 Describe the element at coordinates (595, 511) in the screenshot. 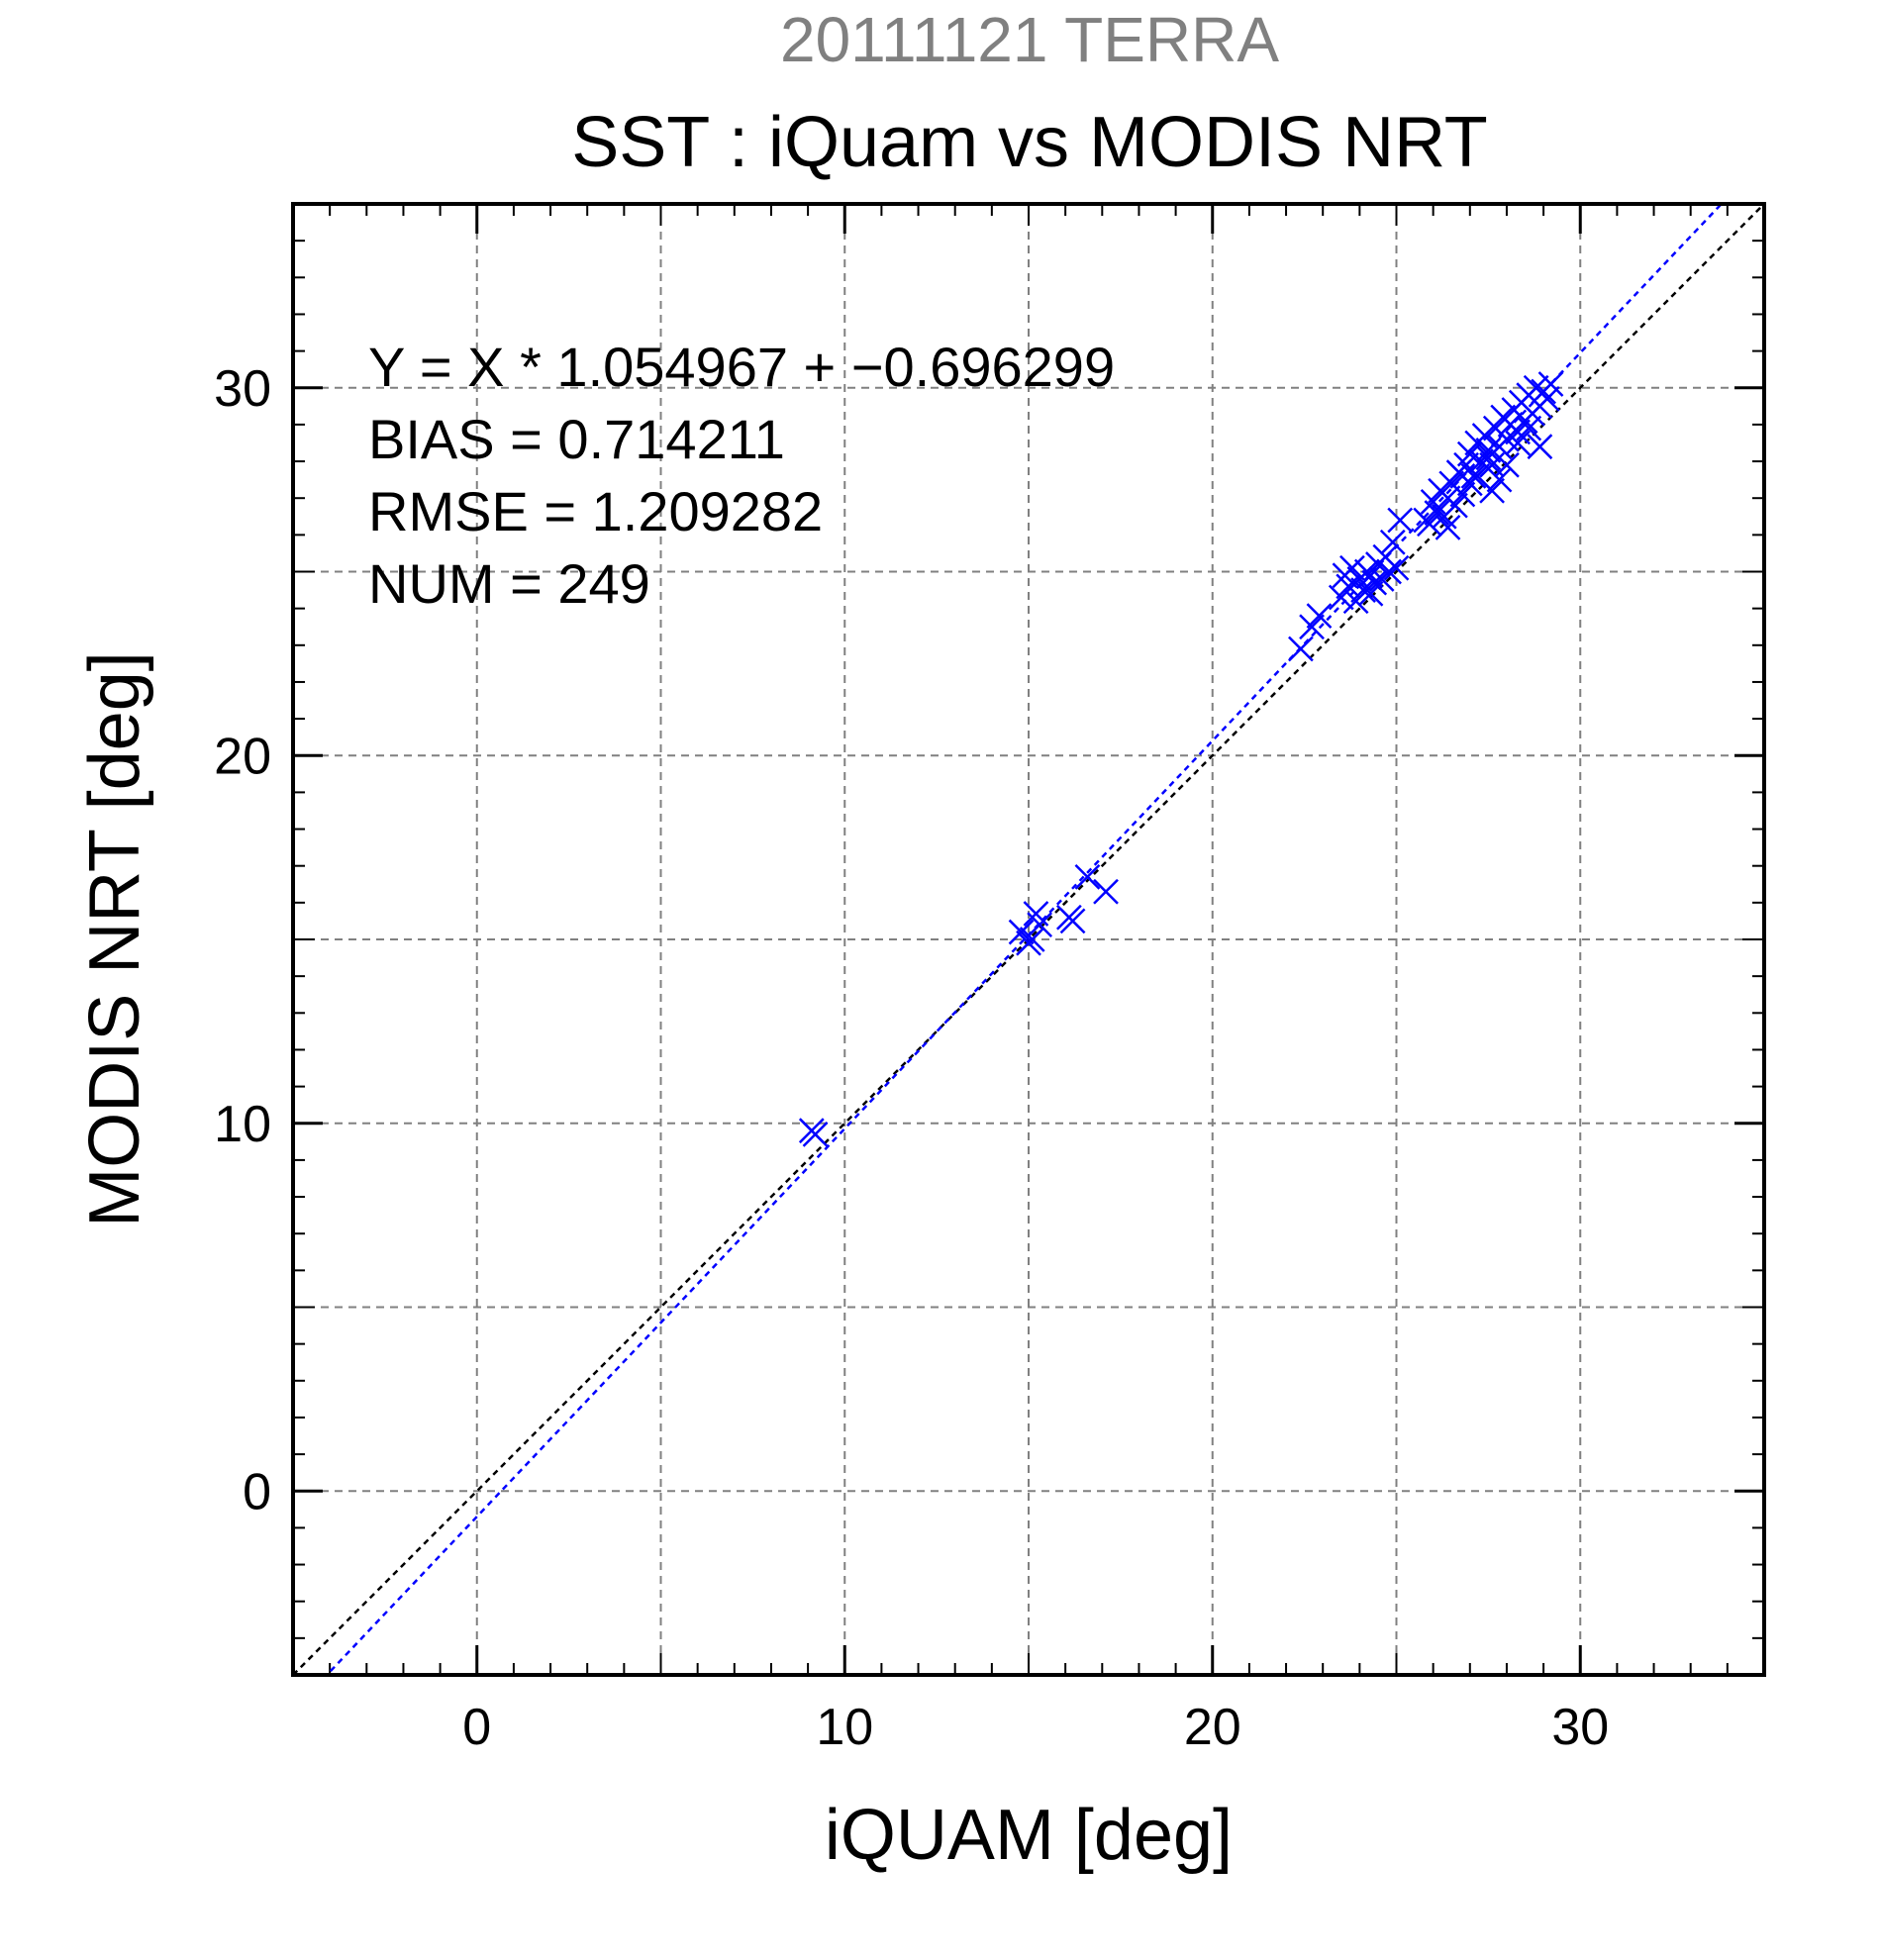

I see `rmse-text: RMSE = 1.209282` at that location.